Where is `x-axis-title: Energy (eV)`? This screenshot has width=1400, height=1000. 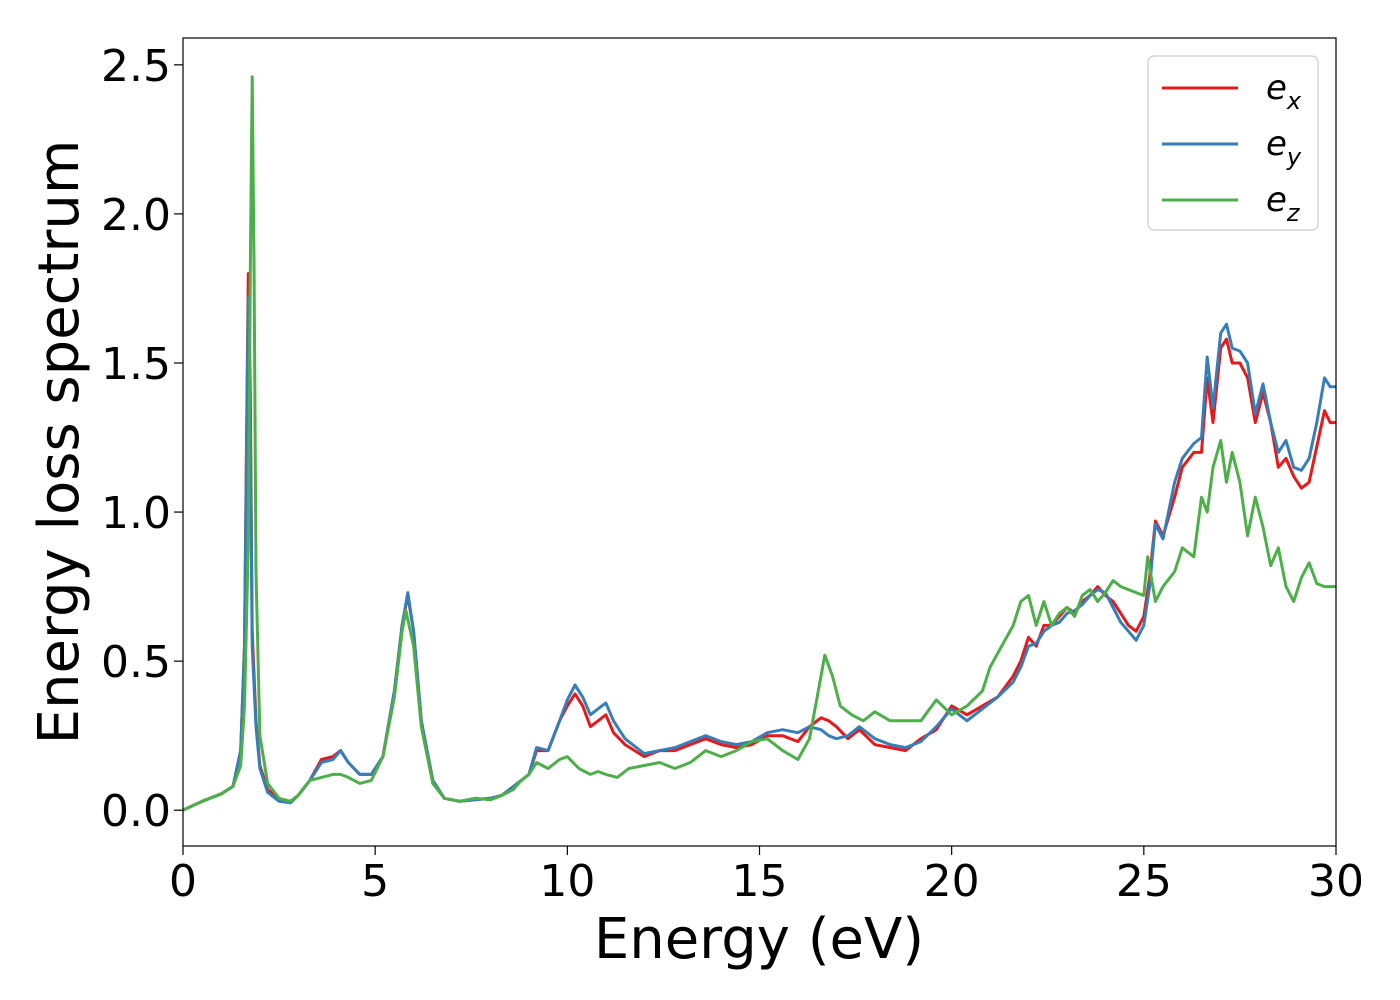 x-axis-title: Energy (eV) is located at coordinates (759, 939).